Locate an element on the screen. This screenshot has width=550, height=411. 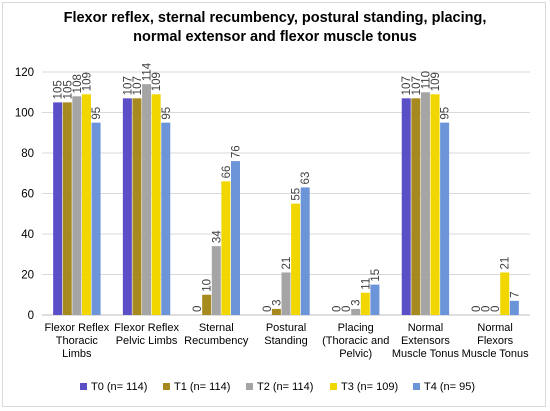
x-category-label: Thoracic is located at coordinates (77, 341).